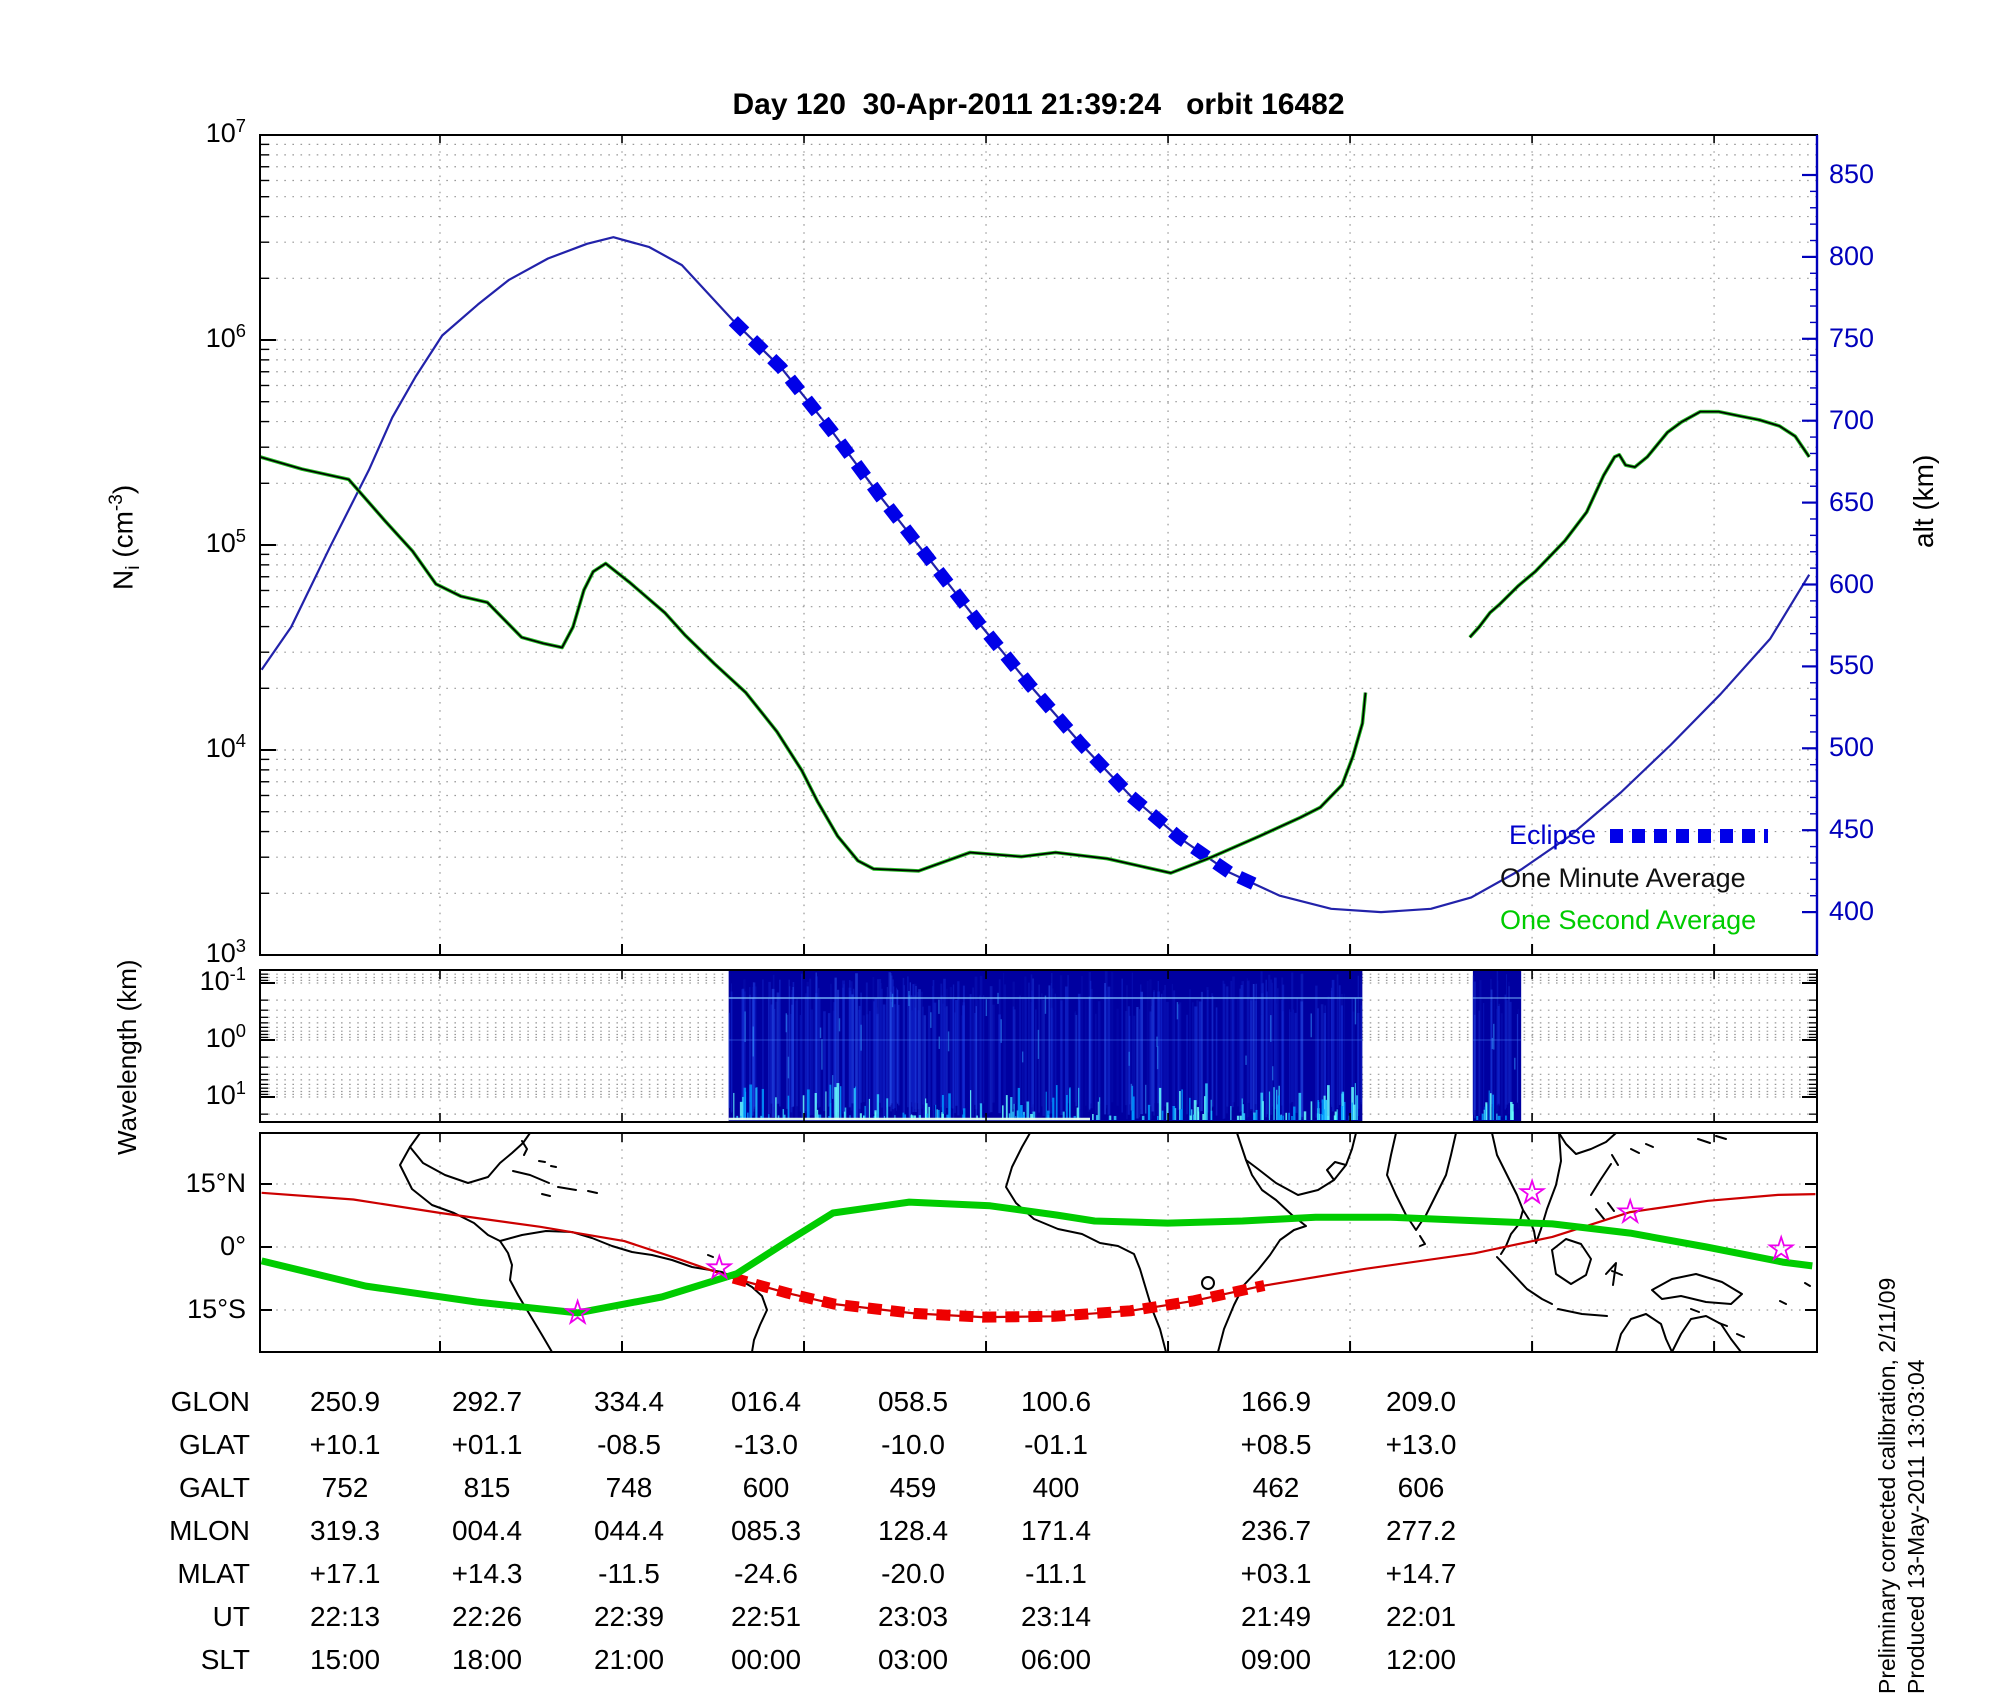  What do you see at coordinates (1421, 1573) in the screenshot?
I see `table-cell-mlat-8: +14.7` at bounding box center [1421, 1573].